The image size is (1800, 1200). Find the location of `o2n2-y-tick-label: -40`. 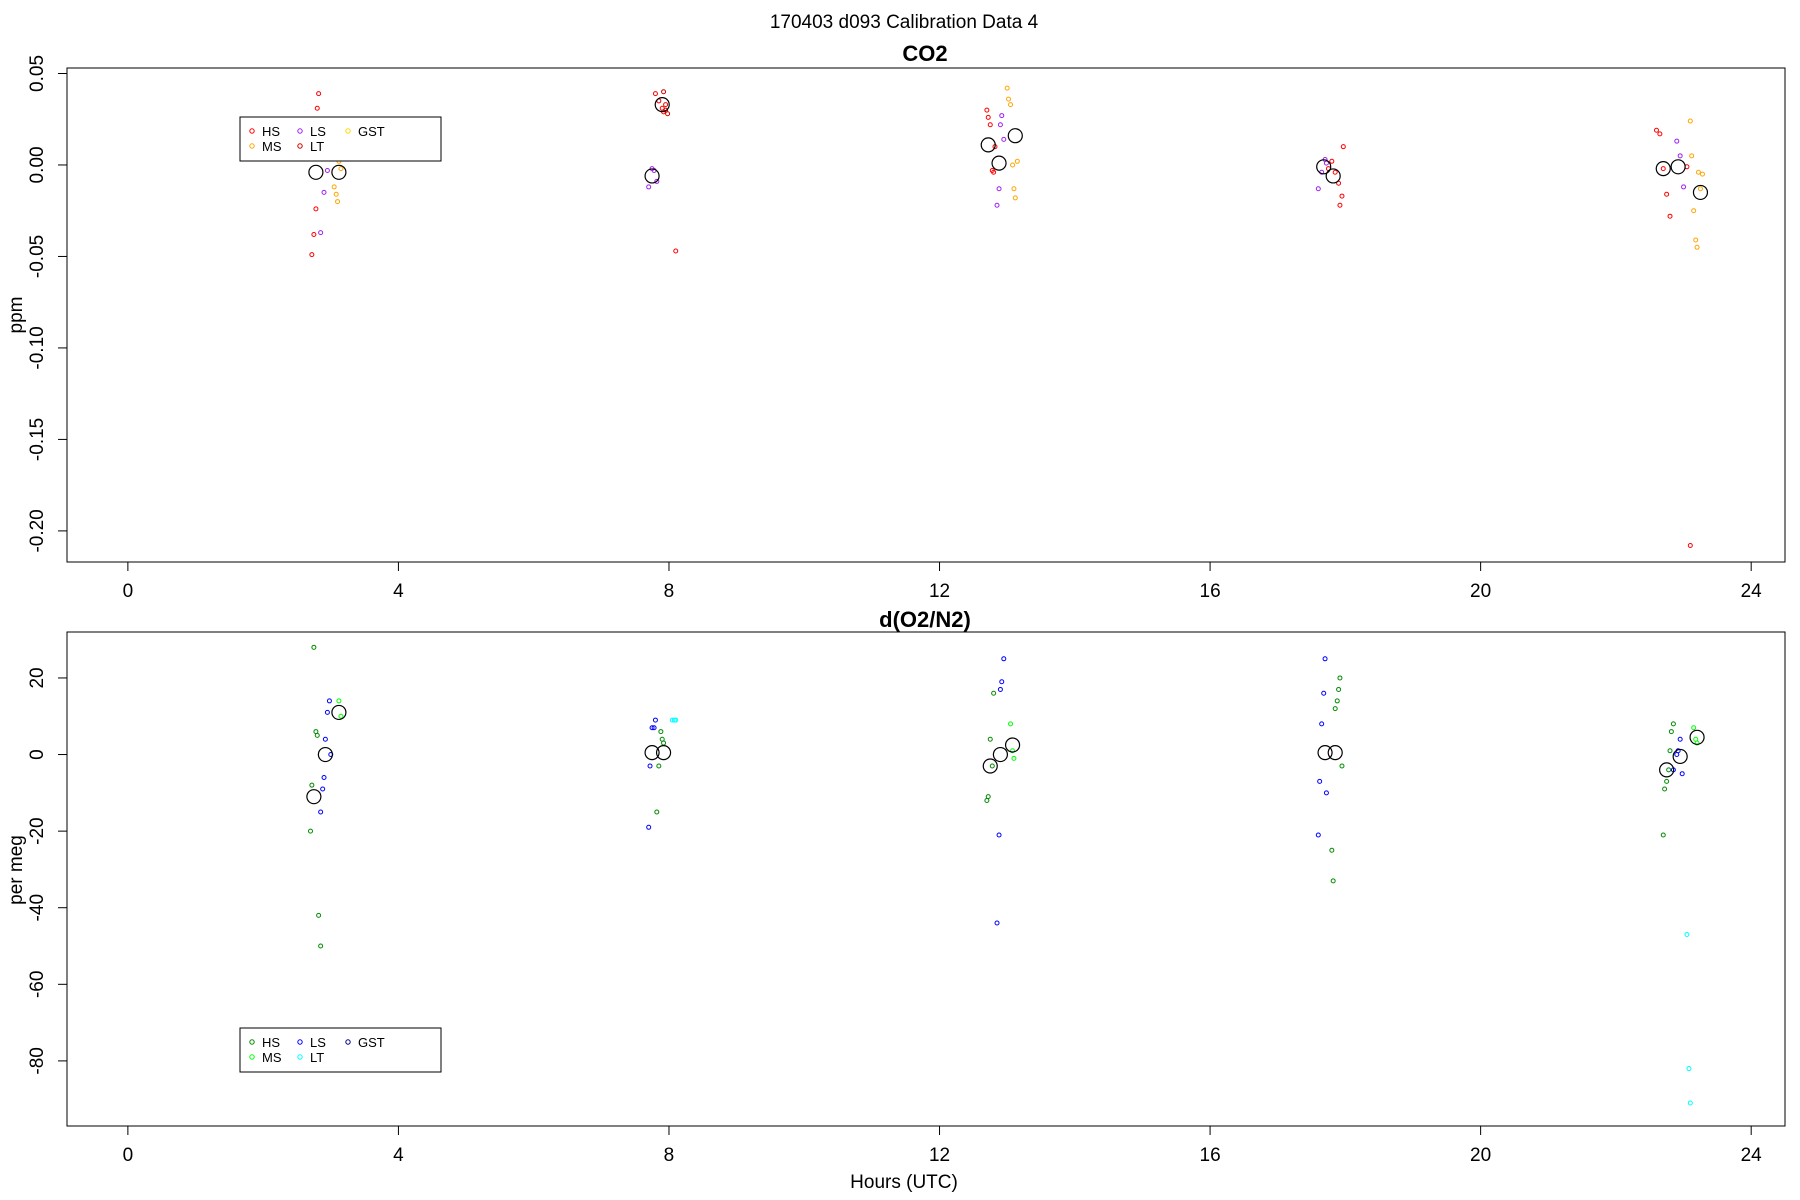

o2n2-y-tick-label: -40 is located at coordinates (37, 907).